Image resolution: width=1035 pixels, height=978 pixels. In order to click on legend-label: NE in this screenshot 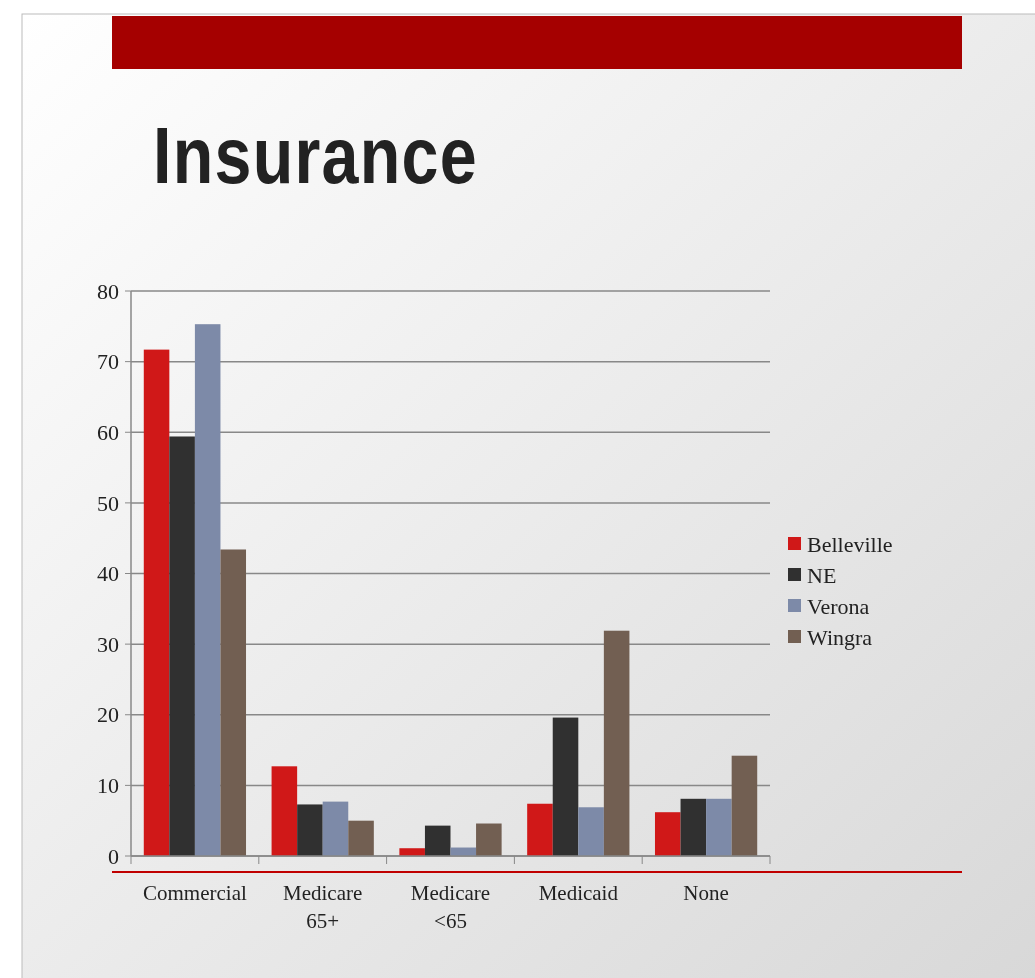, I will do `click(822, 575)`.